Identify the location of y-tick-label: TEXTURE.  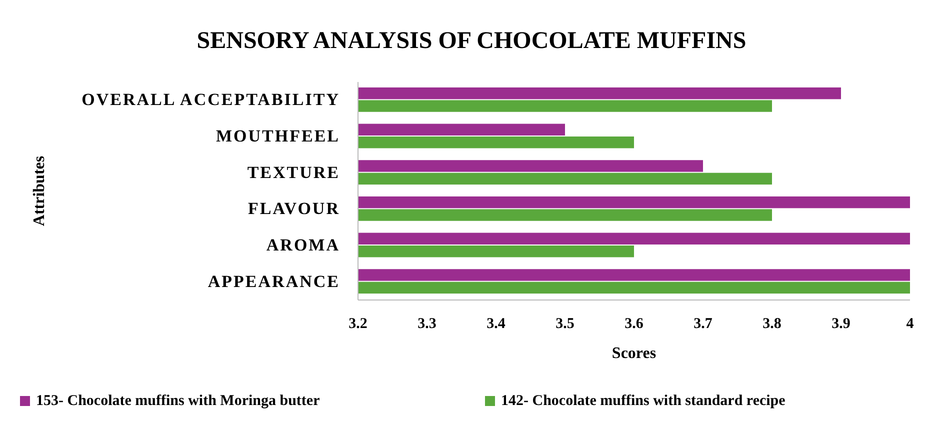
(293, 172).